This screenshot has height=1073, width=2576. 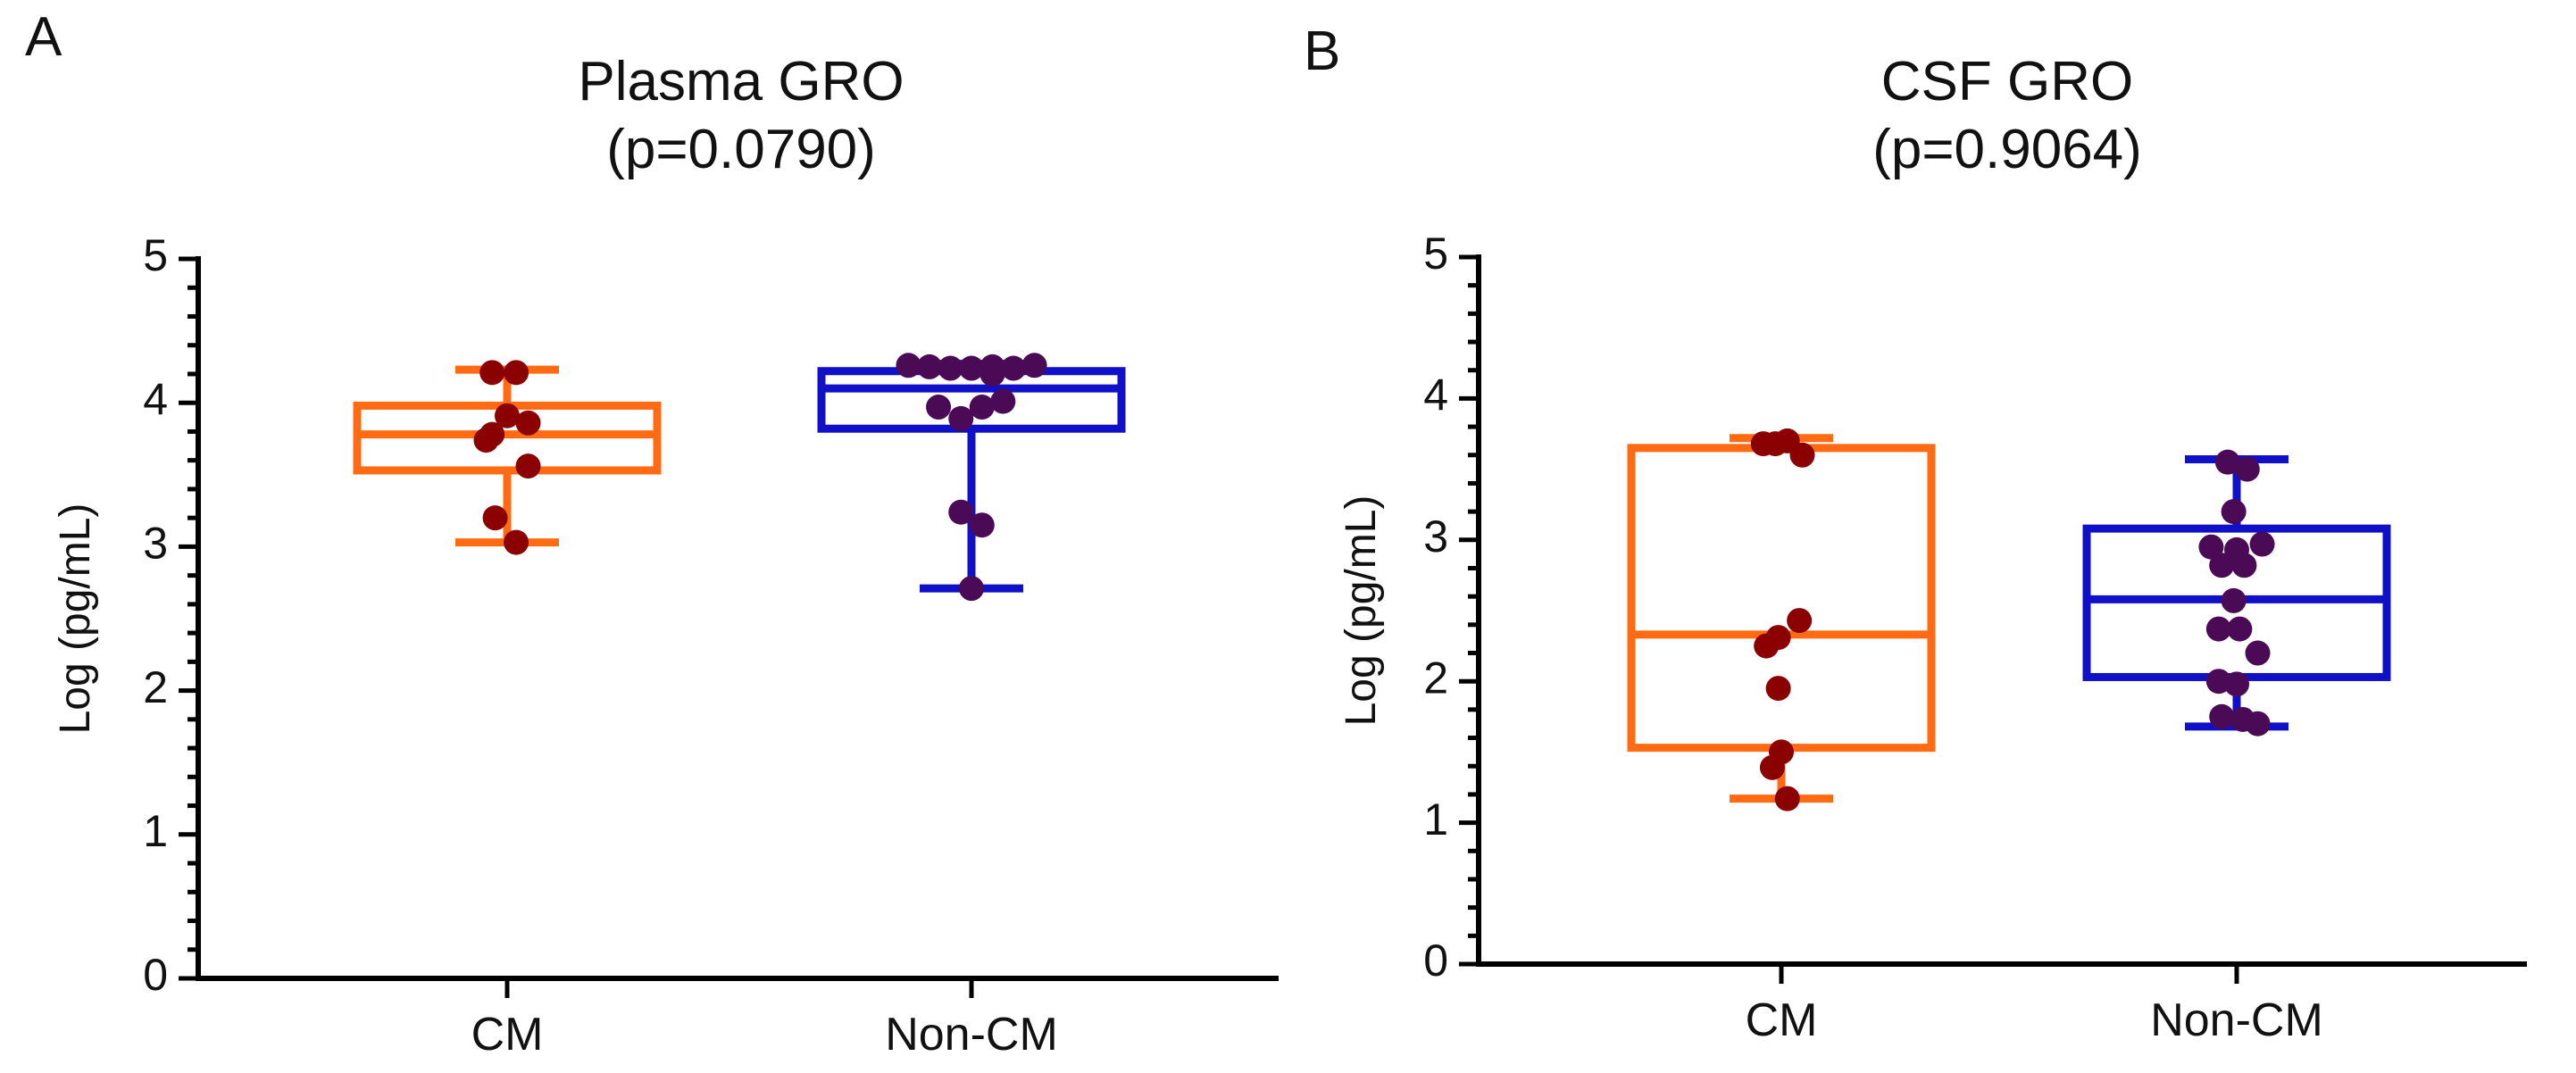 I want to click on iqr-box, so click(x=1781, y=598).